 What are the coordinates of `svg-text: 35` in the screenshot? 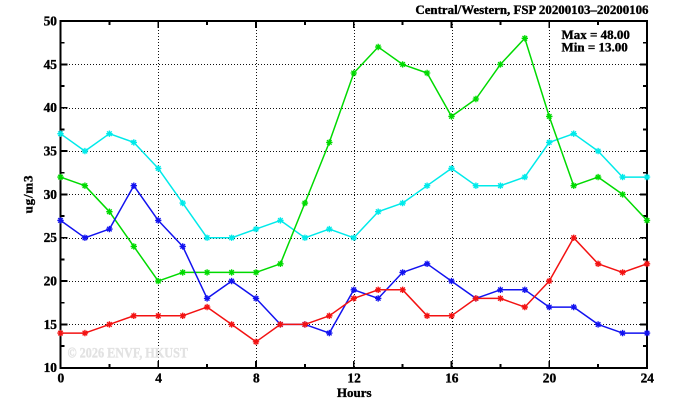 It's located at (51, 151).